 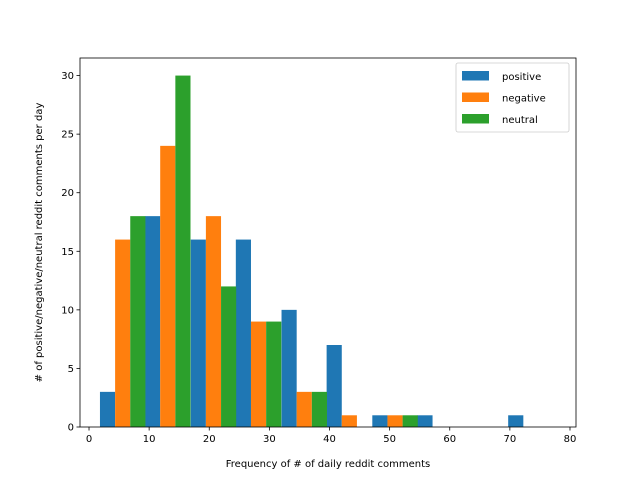 I want to click on x-tick-label: 10, so click(x=149, y=439).